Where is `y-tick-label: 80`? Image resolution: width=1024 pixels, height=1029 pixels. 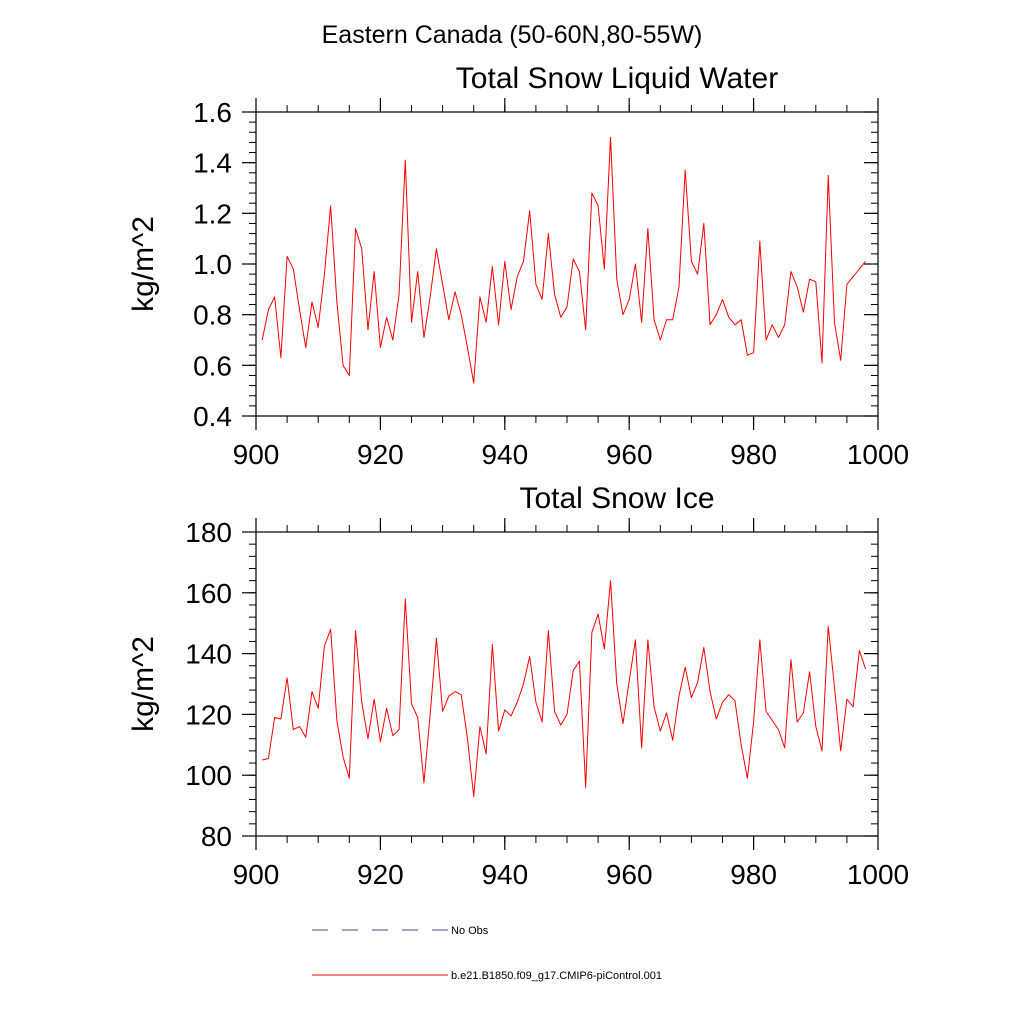 y-tick-label: 80 is located at coordinates (216, 836).